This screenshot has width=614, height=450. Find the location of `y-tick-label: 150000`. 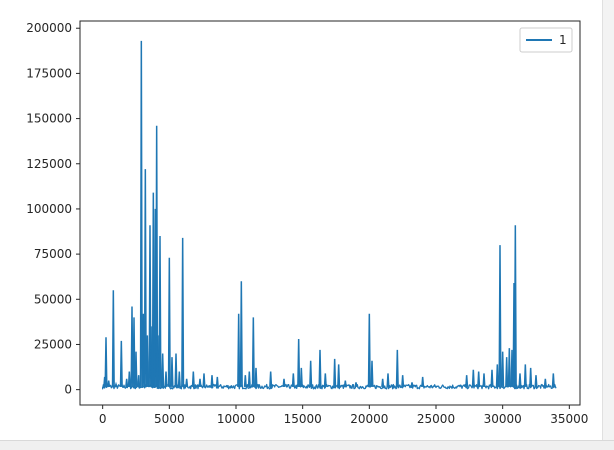

y-tick-label: 150000 is located at coordinates (49, 119).